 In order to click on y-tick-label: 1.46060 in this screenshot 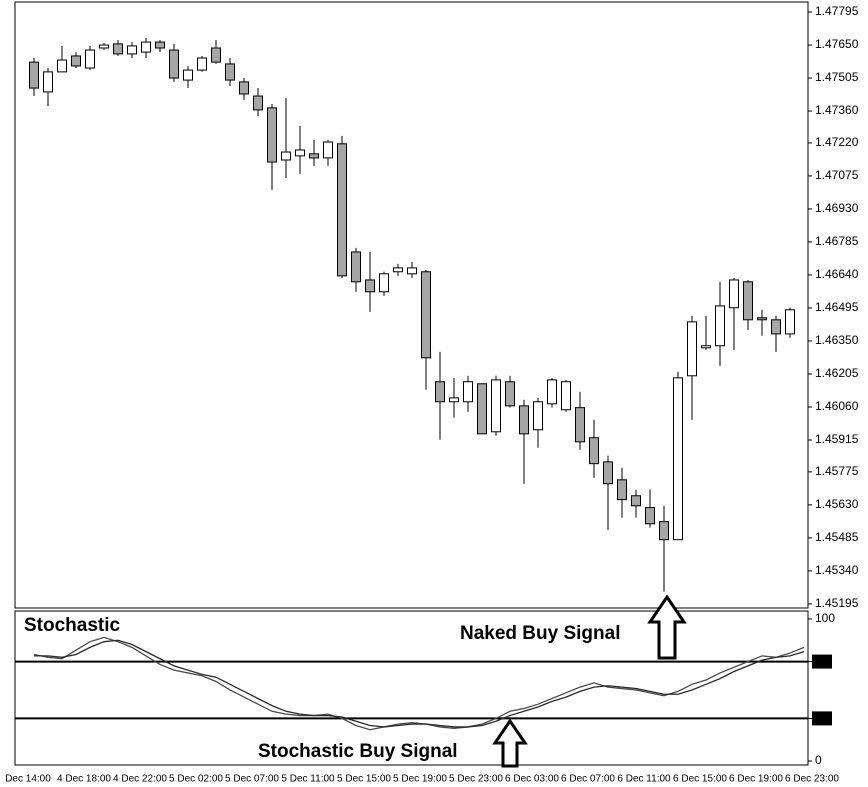, I will do `click(837, 406)`.